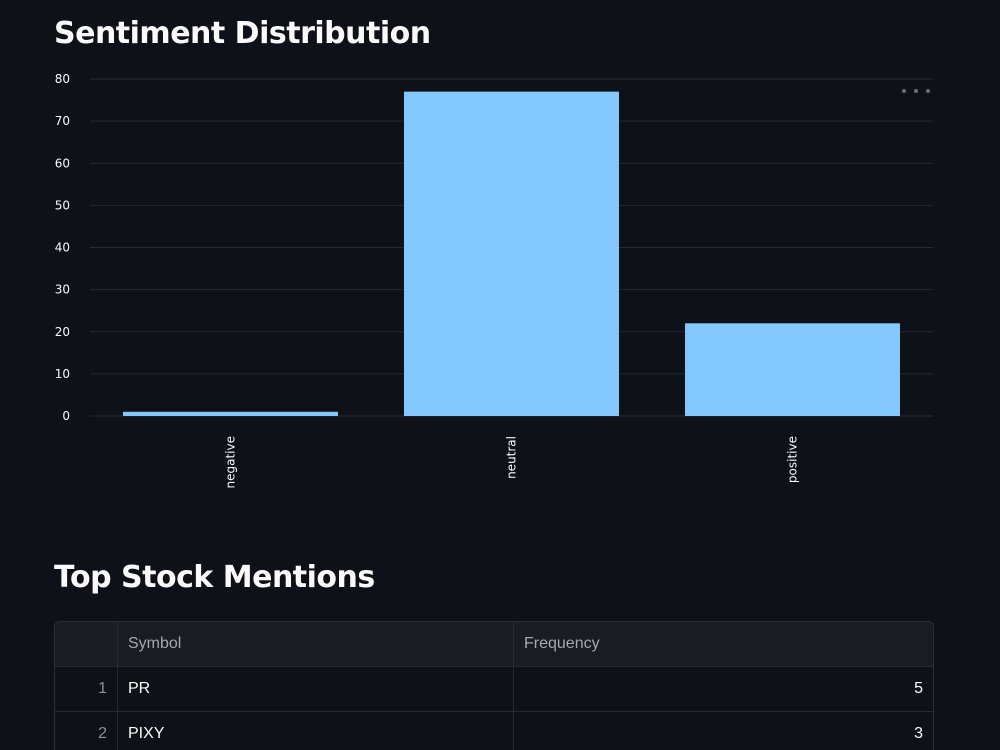 The height and width of the screenshot is (750, 1000). I want to click on frequency-cell: 5, so click(918, 688).